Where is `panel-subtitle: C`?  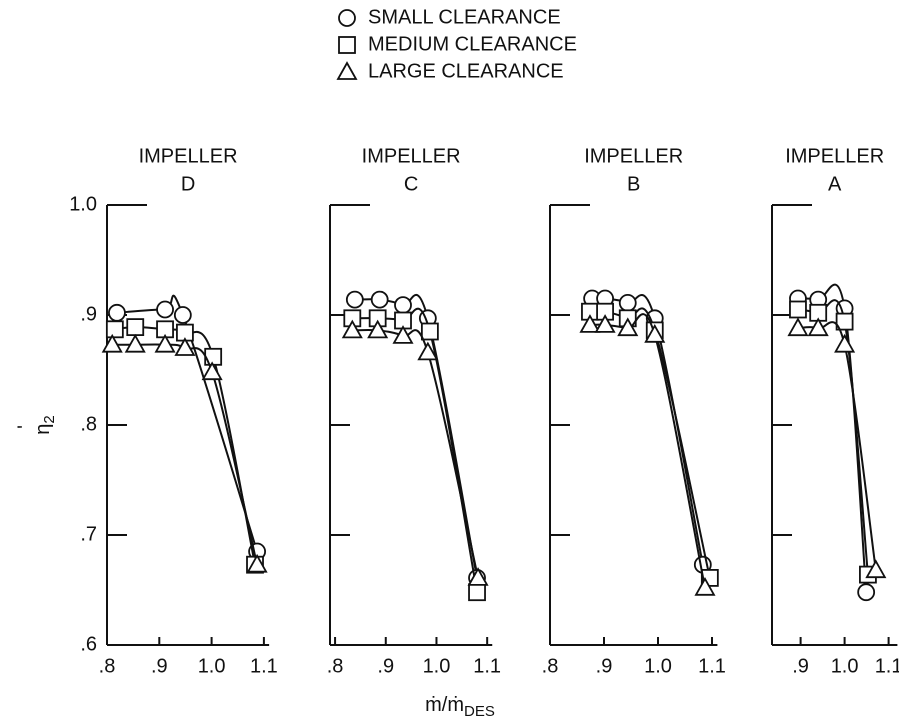
panel-subtitle: C is located at coordinates (411, 184).